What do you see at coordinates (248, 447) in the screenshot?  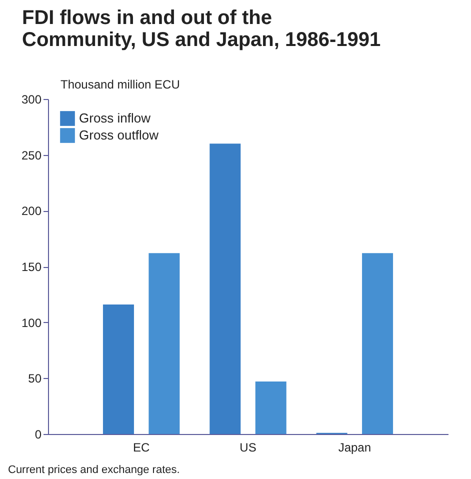 I see `x-tick-label: US` at bounding box center [248, 447].